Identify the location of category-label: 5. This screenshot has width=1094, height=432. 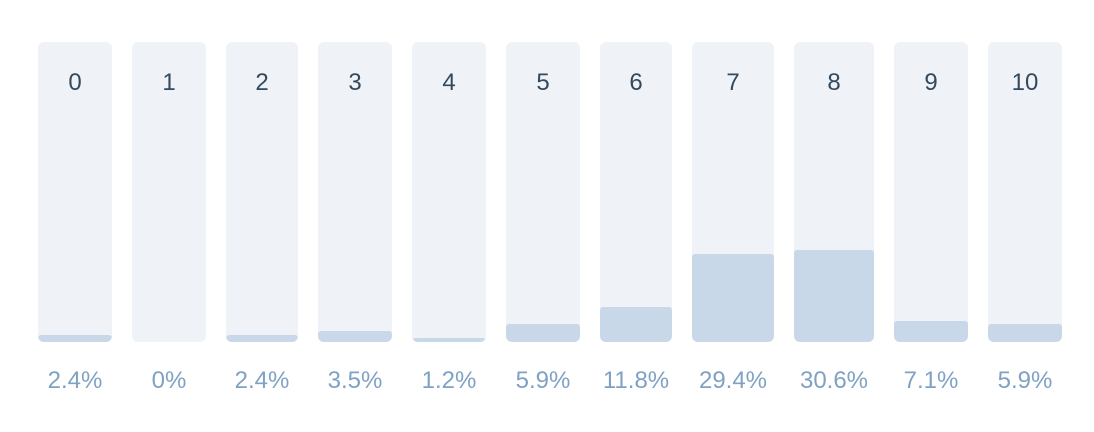
(543, 82).